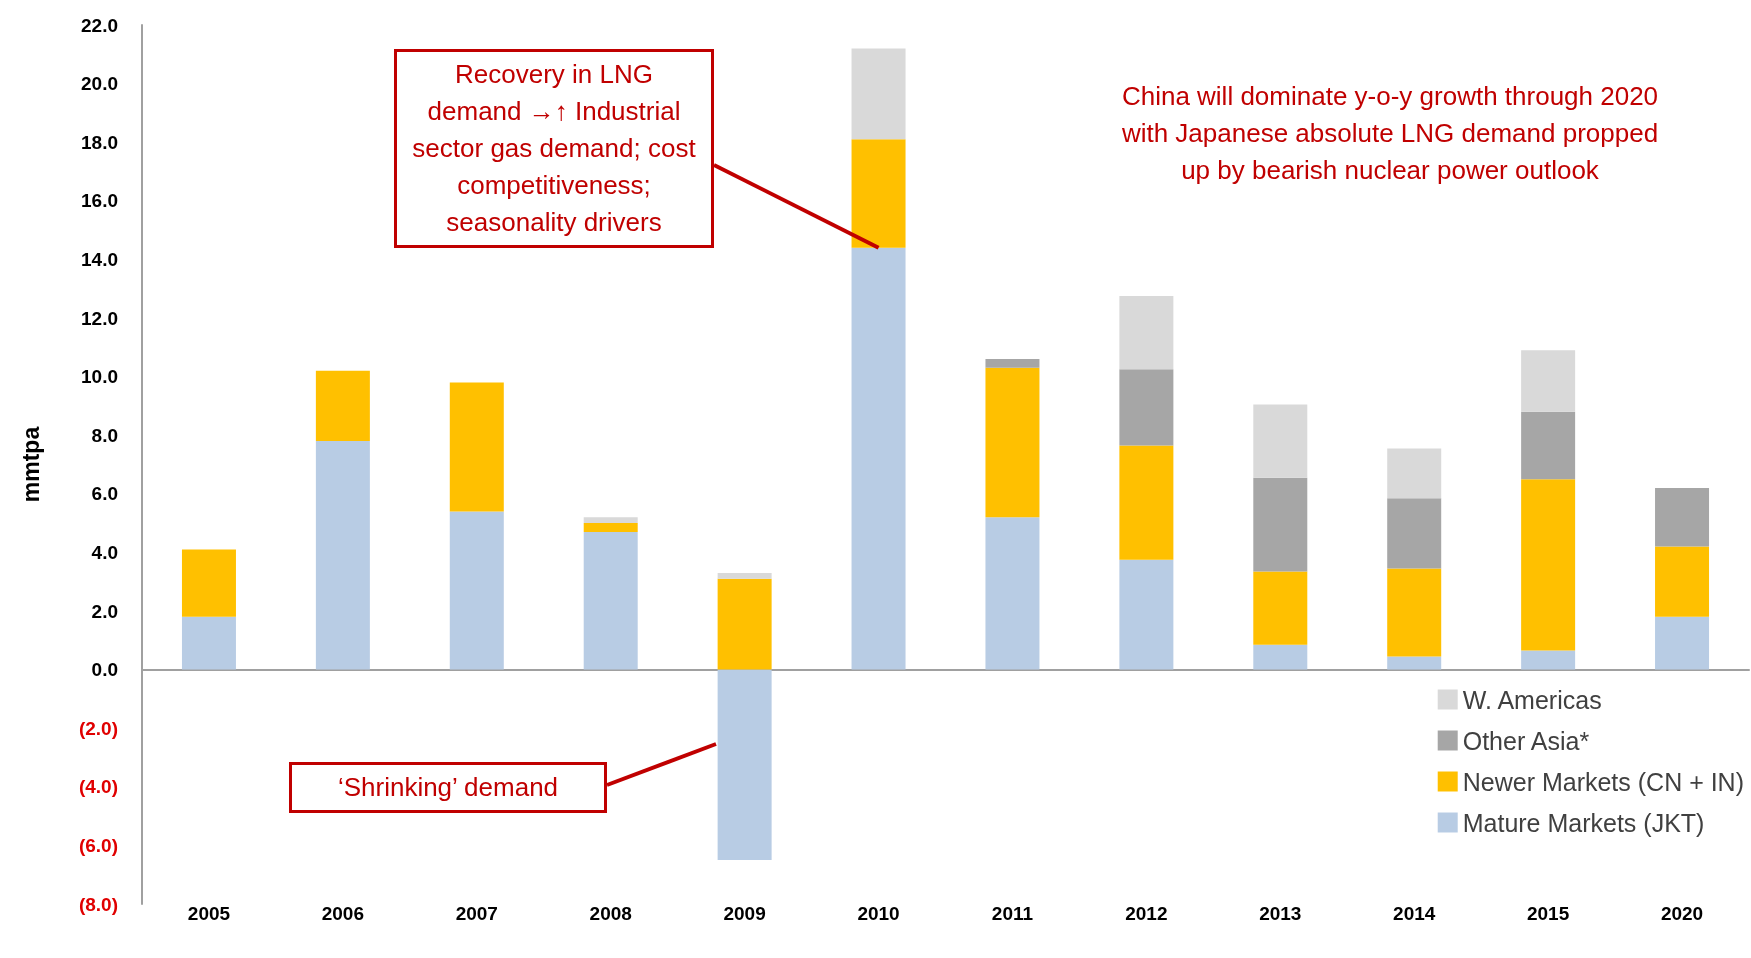 This screenshot has width=1751, height=958. Describe the element at coordinates (99, 201) in the screenshot. I see `y-tick-label: 16.0` at that location.